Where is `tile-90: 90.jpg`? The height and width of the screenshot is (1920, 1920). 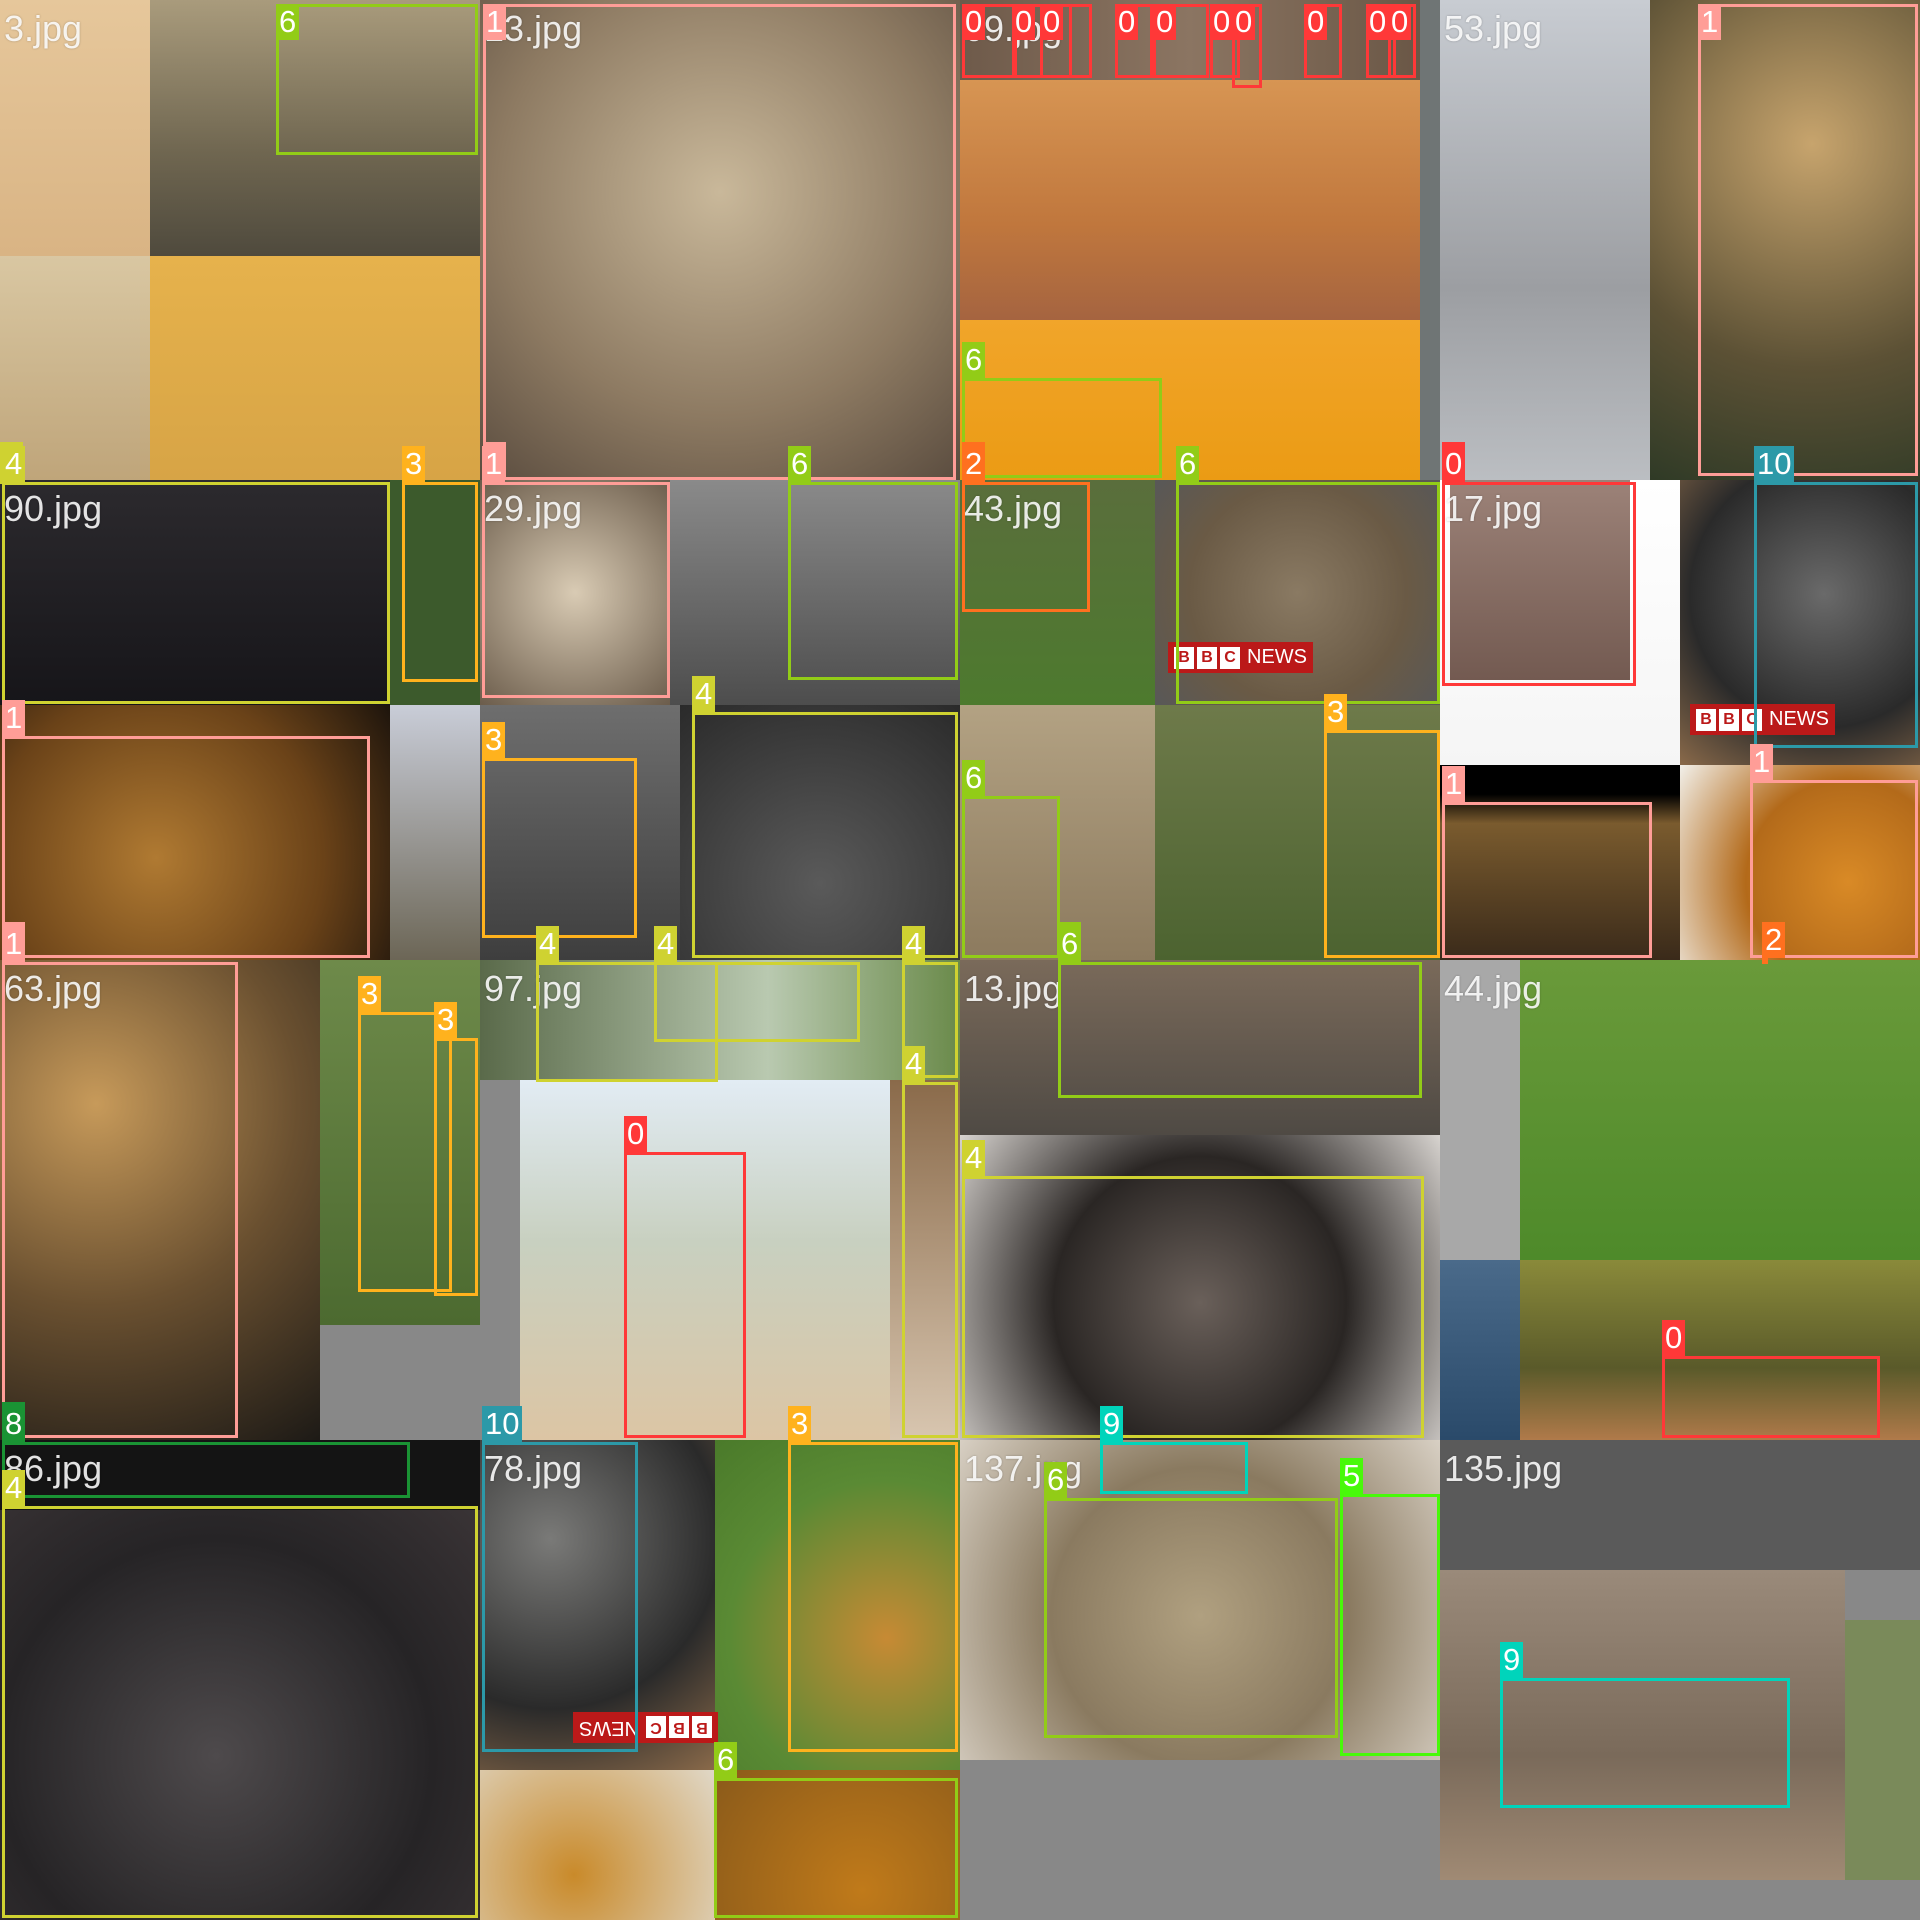 tile-90: 90.jpg is located at coordinates (240, 720).